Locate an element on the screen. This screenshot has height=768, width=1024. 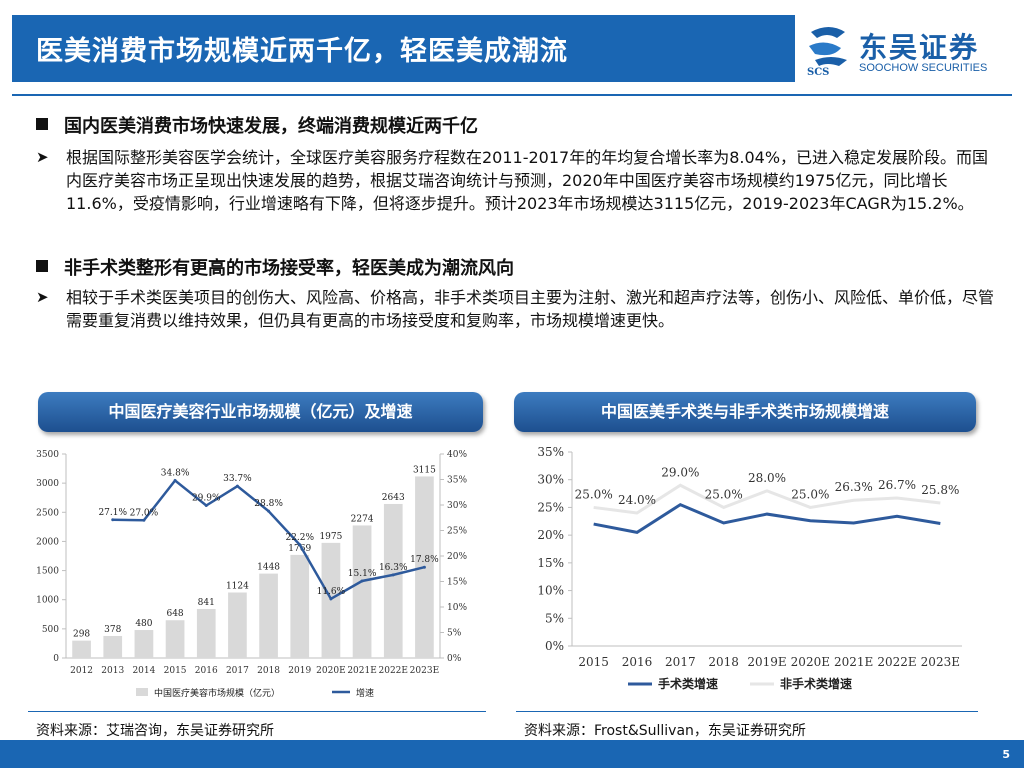
y-tick-label: 20% is located at coordinates (550, 535).